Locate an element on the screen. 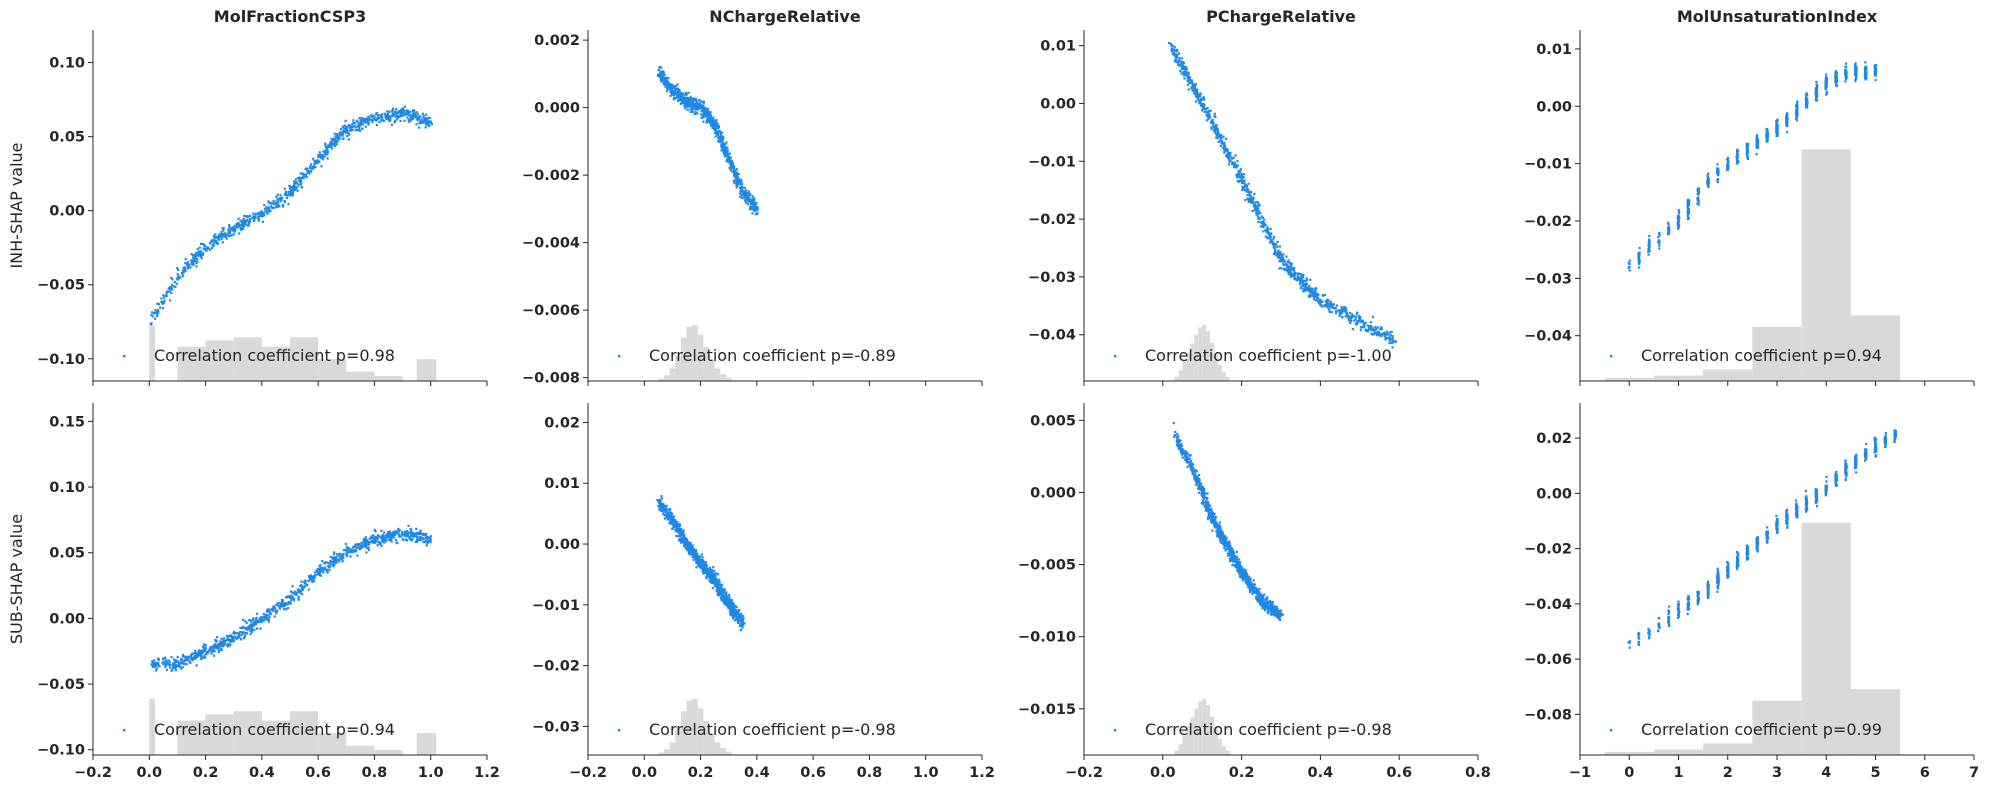 The width and height of the screenshot is (1990, 790). y-tick-label: −0.02 is located at coordinates (1548, 222).